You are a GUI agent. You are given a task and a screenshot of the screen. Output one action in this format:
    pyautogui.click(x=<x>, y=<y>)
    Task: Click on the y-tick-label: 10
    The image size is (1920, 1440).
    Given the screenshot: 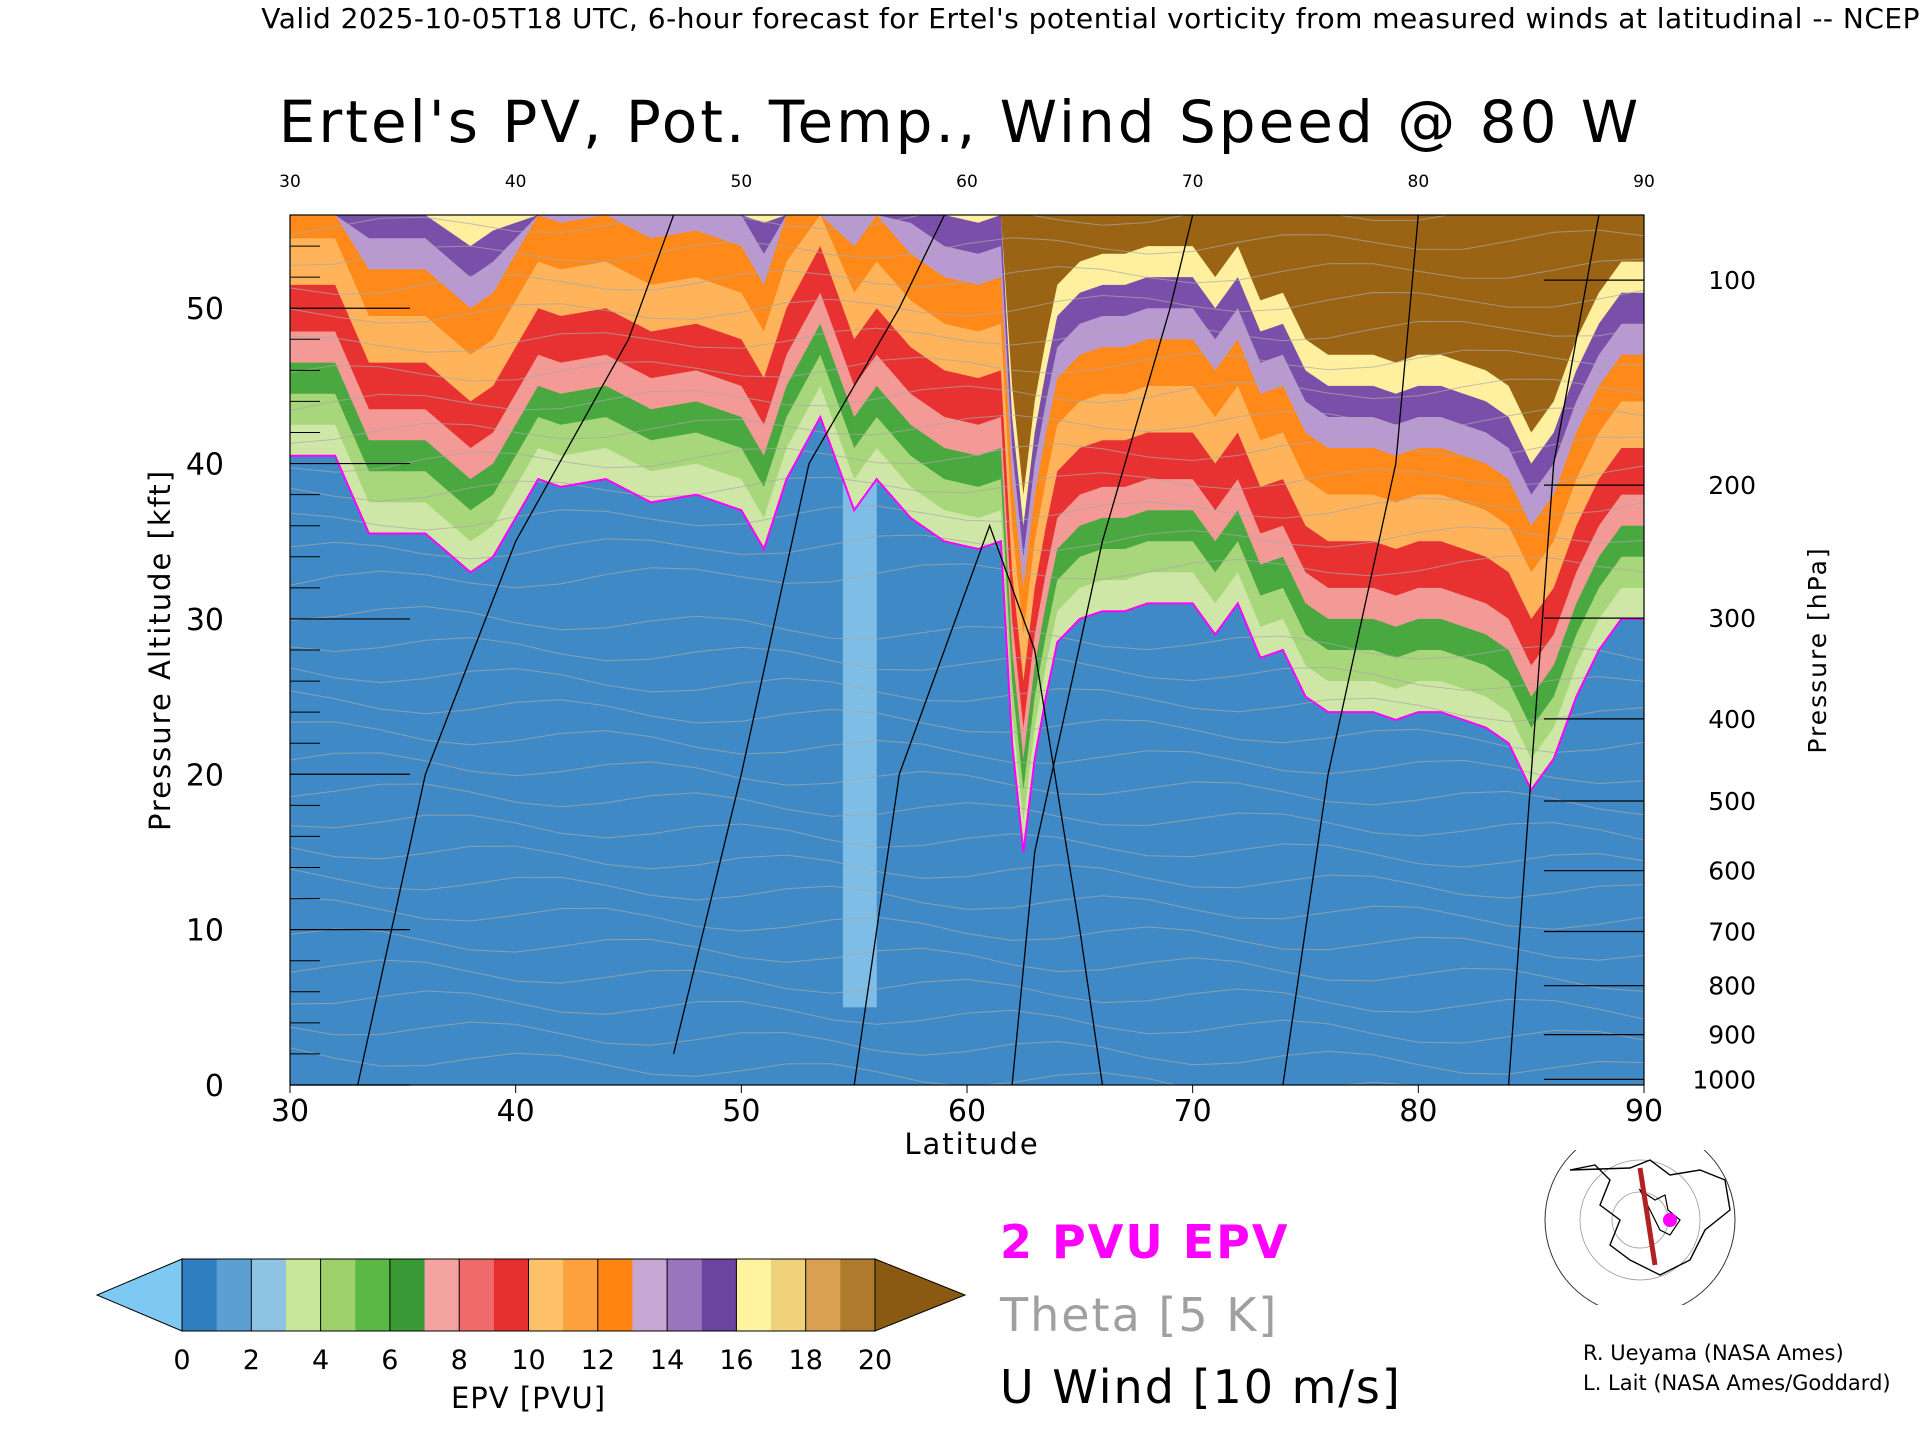 What is the action you would take?
    pyautogui.click(x=205, y=931)
    